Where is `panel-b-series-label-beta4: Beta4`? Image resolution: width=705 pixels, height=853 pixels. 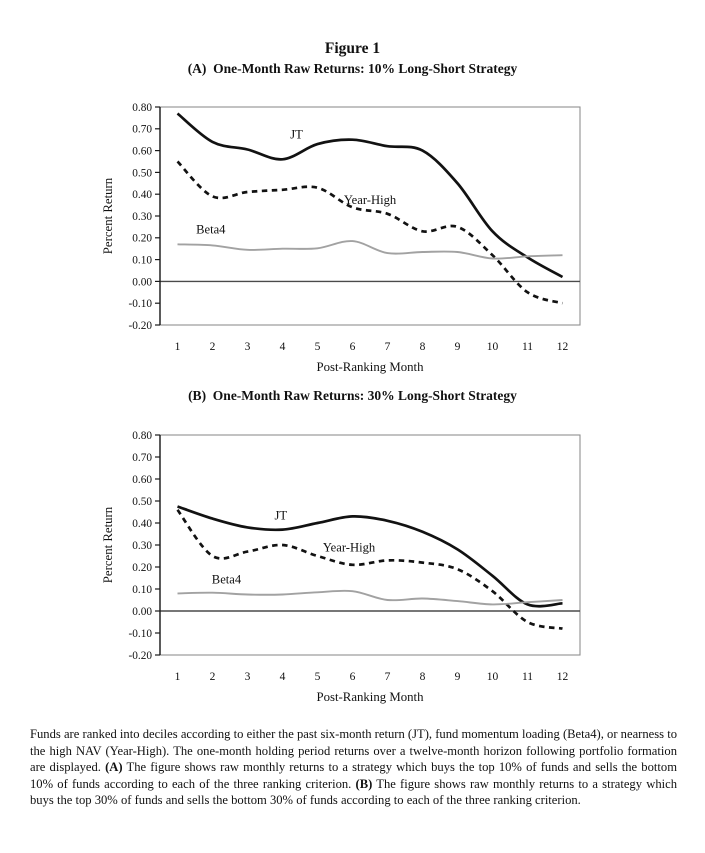 panel-b-series-label-beta4: Beta4 is located at coordinates (227, 579).